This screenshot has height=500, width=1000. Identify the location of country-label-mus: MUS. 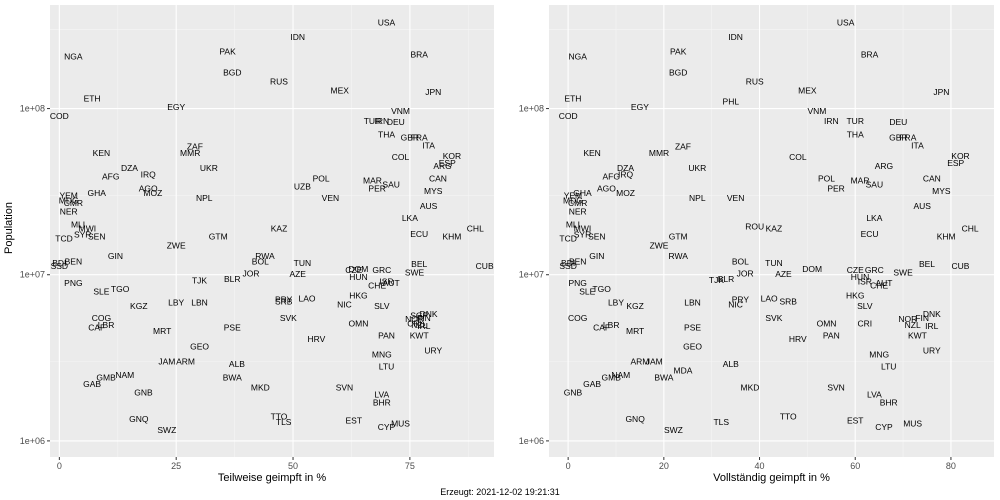
(400, 424).